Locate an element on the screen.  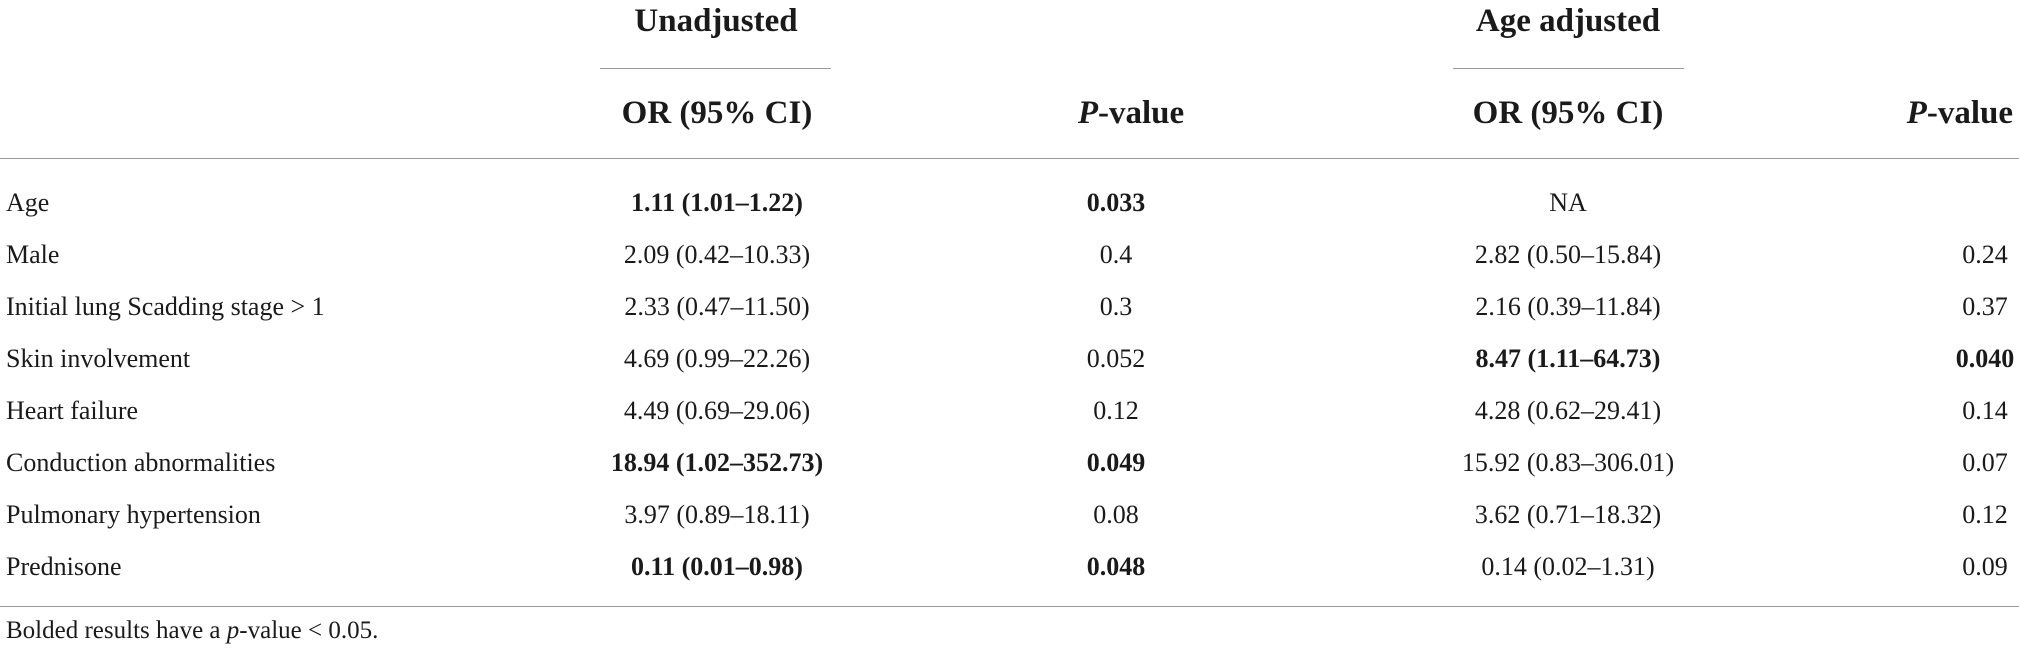
cell-p-unadjusted: 0.033 is located at coordinates (1116, 202).